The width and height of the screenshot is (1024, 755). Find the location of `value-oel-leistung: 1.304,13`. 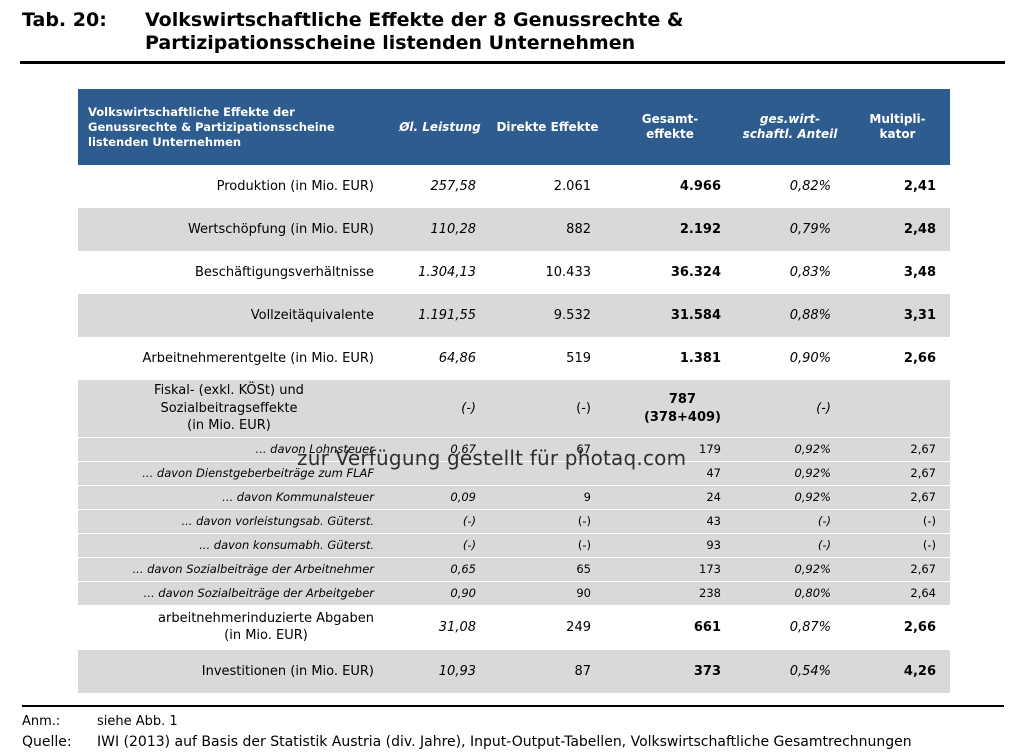

value-oel-leistung: 1.304,13 is located at coordinates (447, 273).